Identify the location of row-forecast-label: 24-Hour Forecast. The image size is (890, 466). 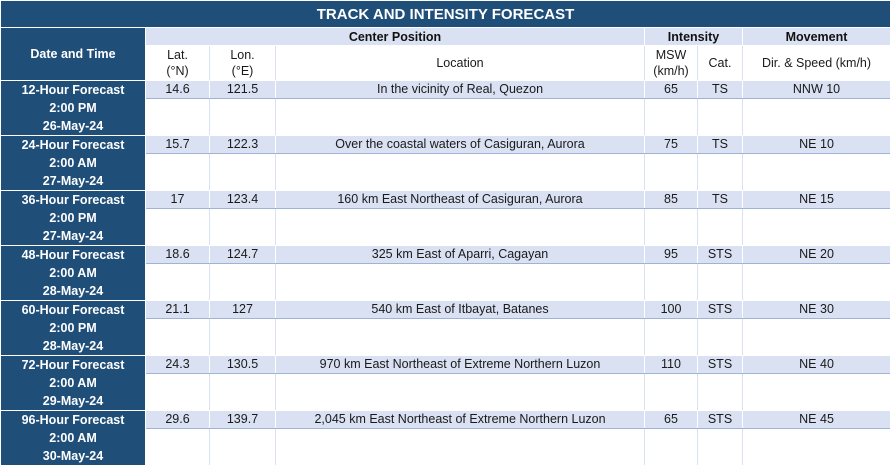
(73, 145).